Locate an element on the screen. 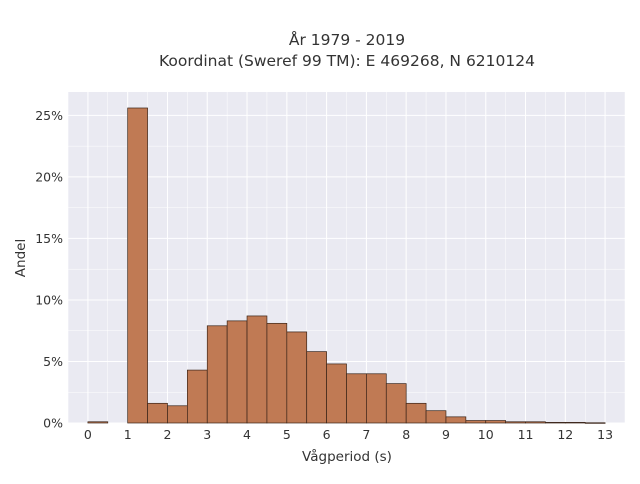 The height and width of the screenshot is (484, 640). x-tick-label: 10 is located at coordinates (486, 434).